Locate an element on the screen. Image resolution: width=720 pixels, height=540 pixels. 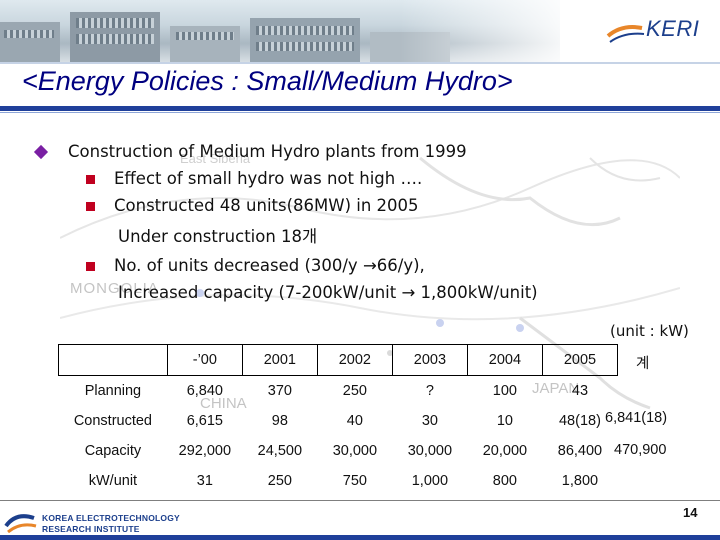
map-label-china: CHINA is located at coordinates (223, 403).